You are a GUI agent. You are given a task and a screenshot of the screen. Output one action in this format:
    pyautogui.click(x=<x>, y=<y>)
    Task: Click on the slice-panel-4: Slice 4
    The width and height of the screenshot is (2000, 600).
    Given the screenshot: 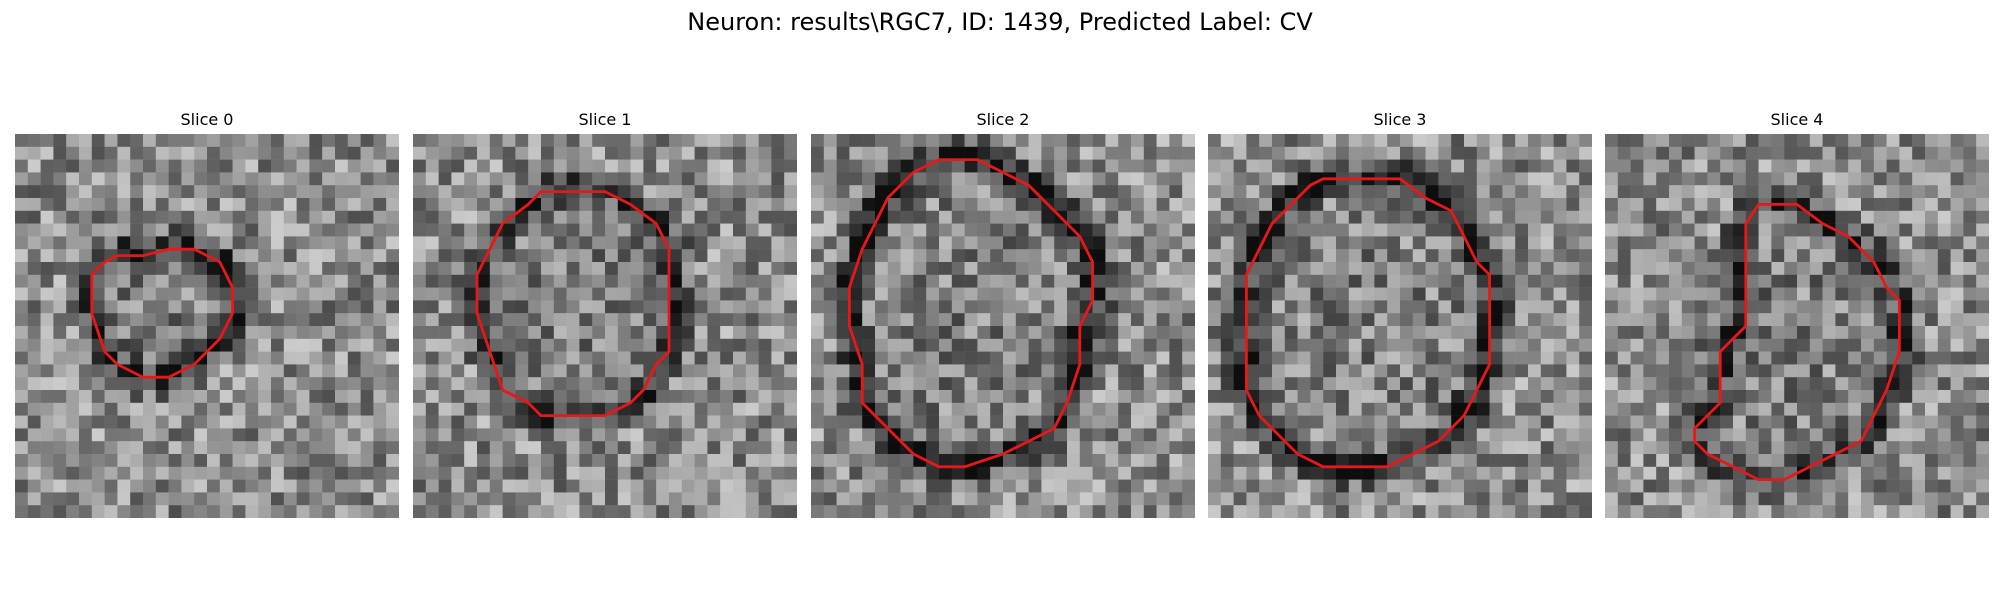 What is the action you would take?
    pyautogui.click(x=1797, y=313)
    